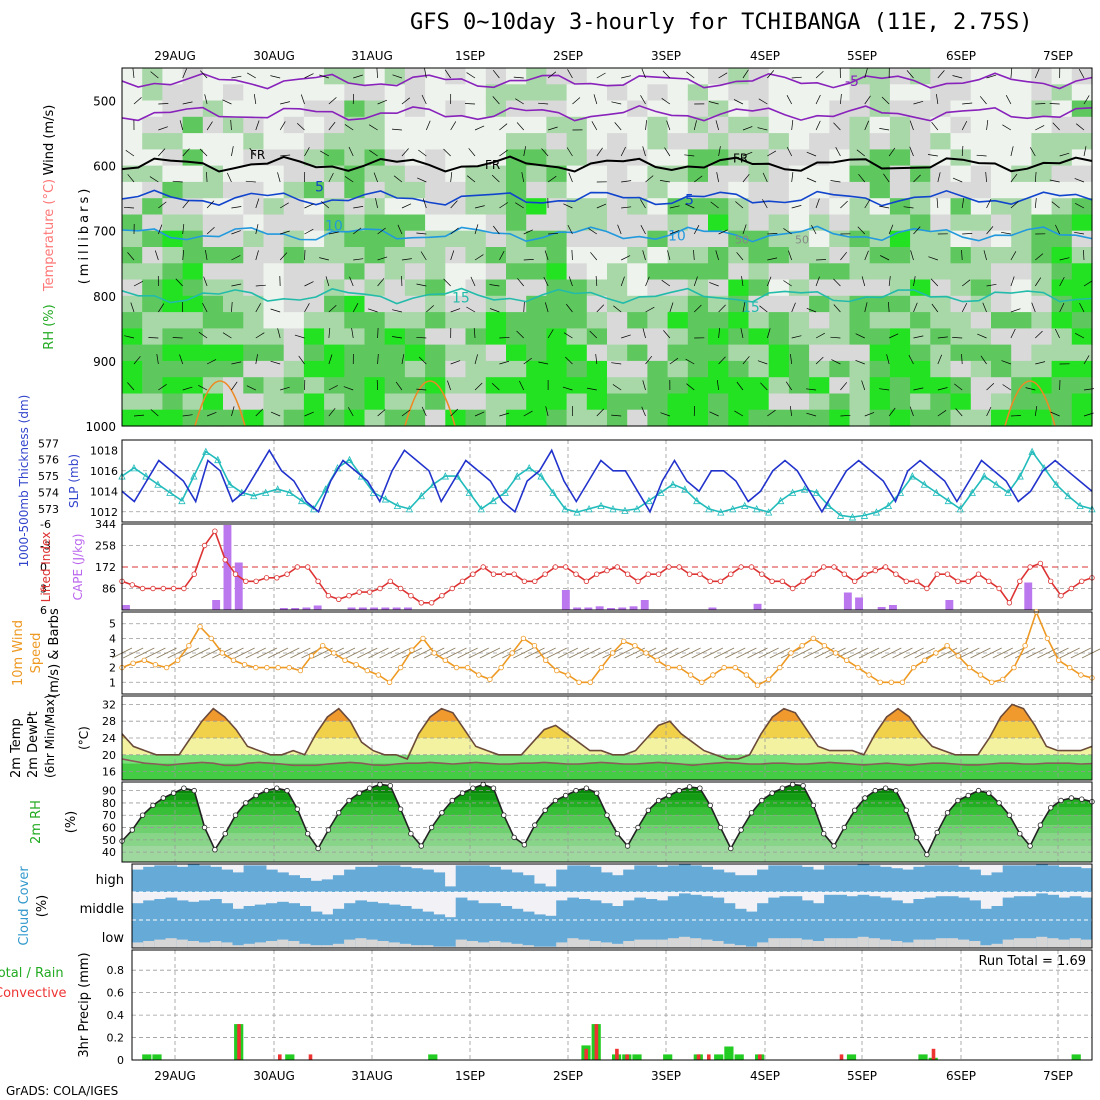 This screenshot has height=1100, width=1100. Describe the element at coordinates (102, 909) in the screenshot. I see `cloud-level-label: middle` at that location.